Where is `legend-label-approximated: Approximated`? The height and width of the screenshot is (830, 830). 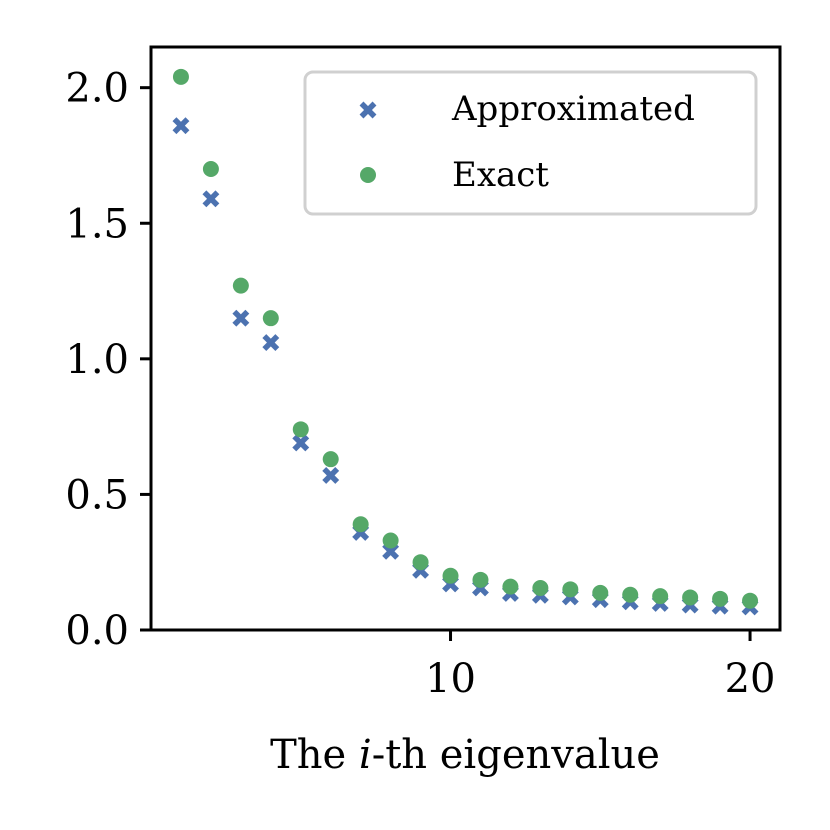 legend-label-approximated: Approximated is located at coordinates (573, 109).